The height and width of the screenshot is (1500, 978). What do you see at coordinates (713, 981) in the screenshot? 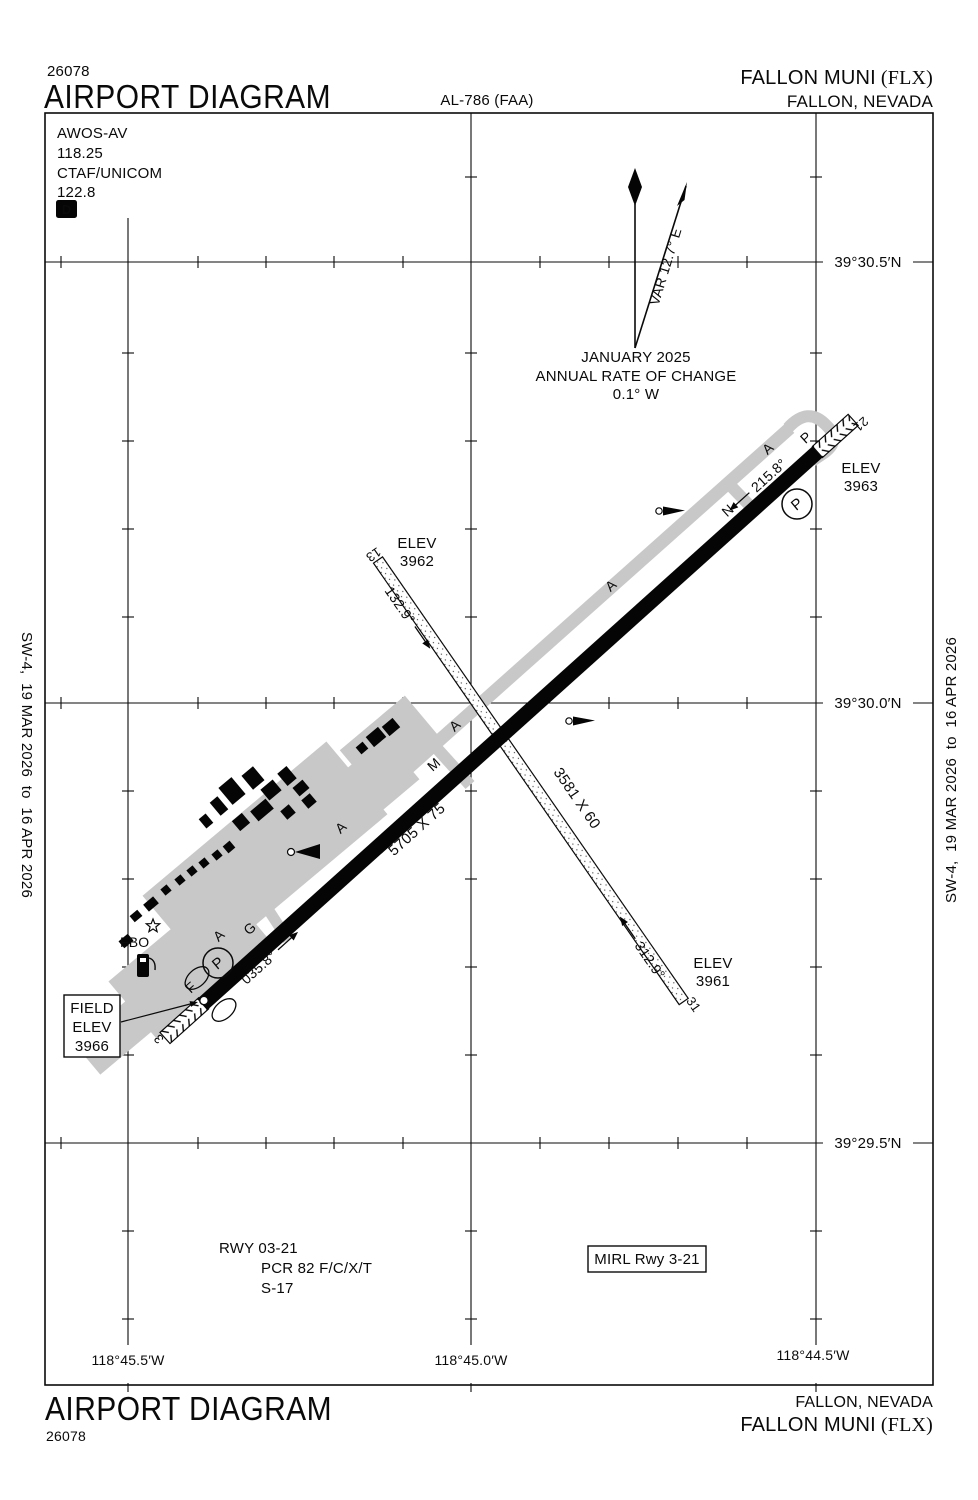
I see `elev-31-value: 3961` at bounding box center [713, 981].